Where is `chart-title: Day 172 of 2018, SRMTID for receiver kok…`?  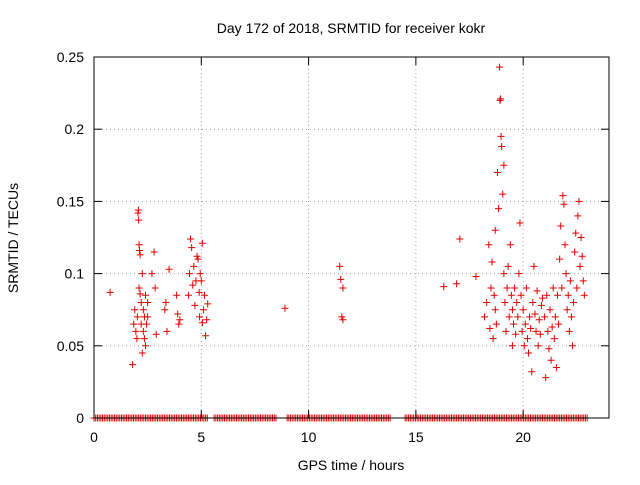 chart-title: Day 172 of 2018, SRMTID for receiver kok… is located at coordinates (351, 28).